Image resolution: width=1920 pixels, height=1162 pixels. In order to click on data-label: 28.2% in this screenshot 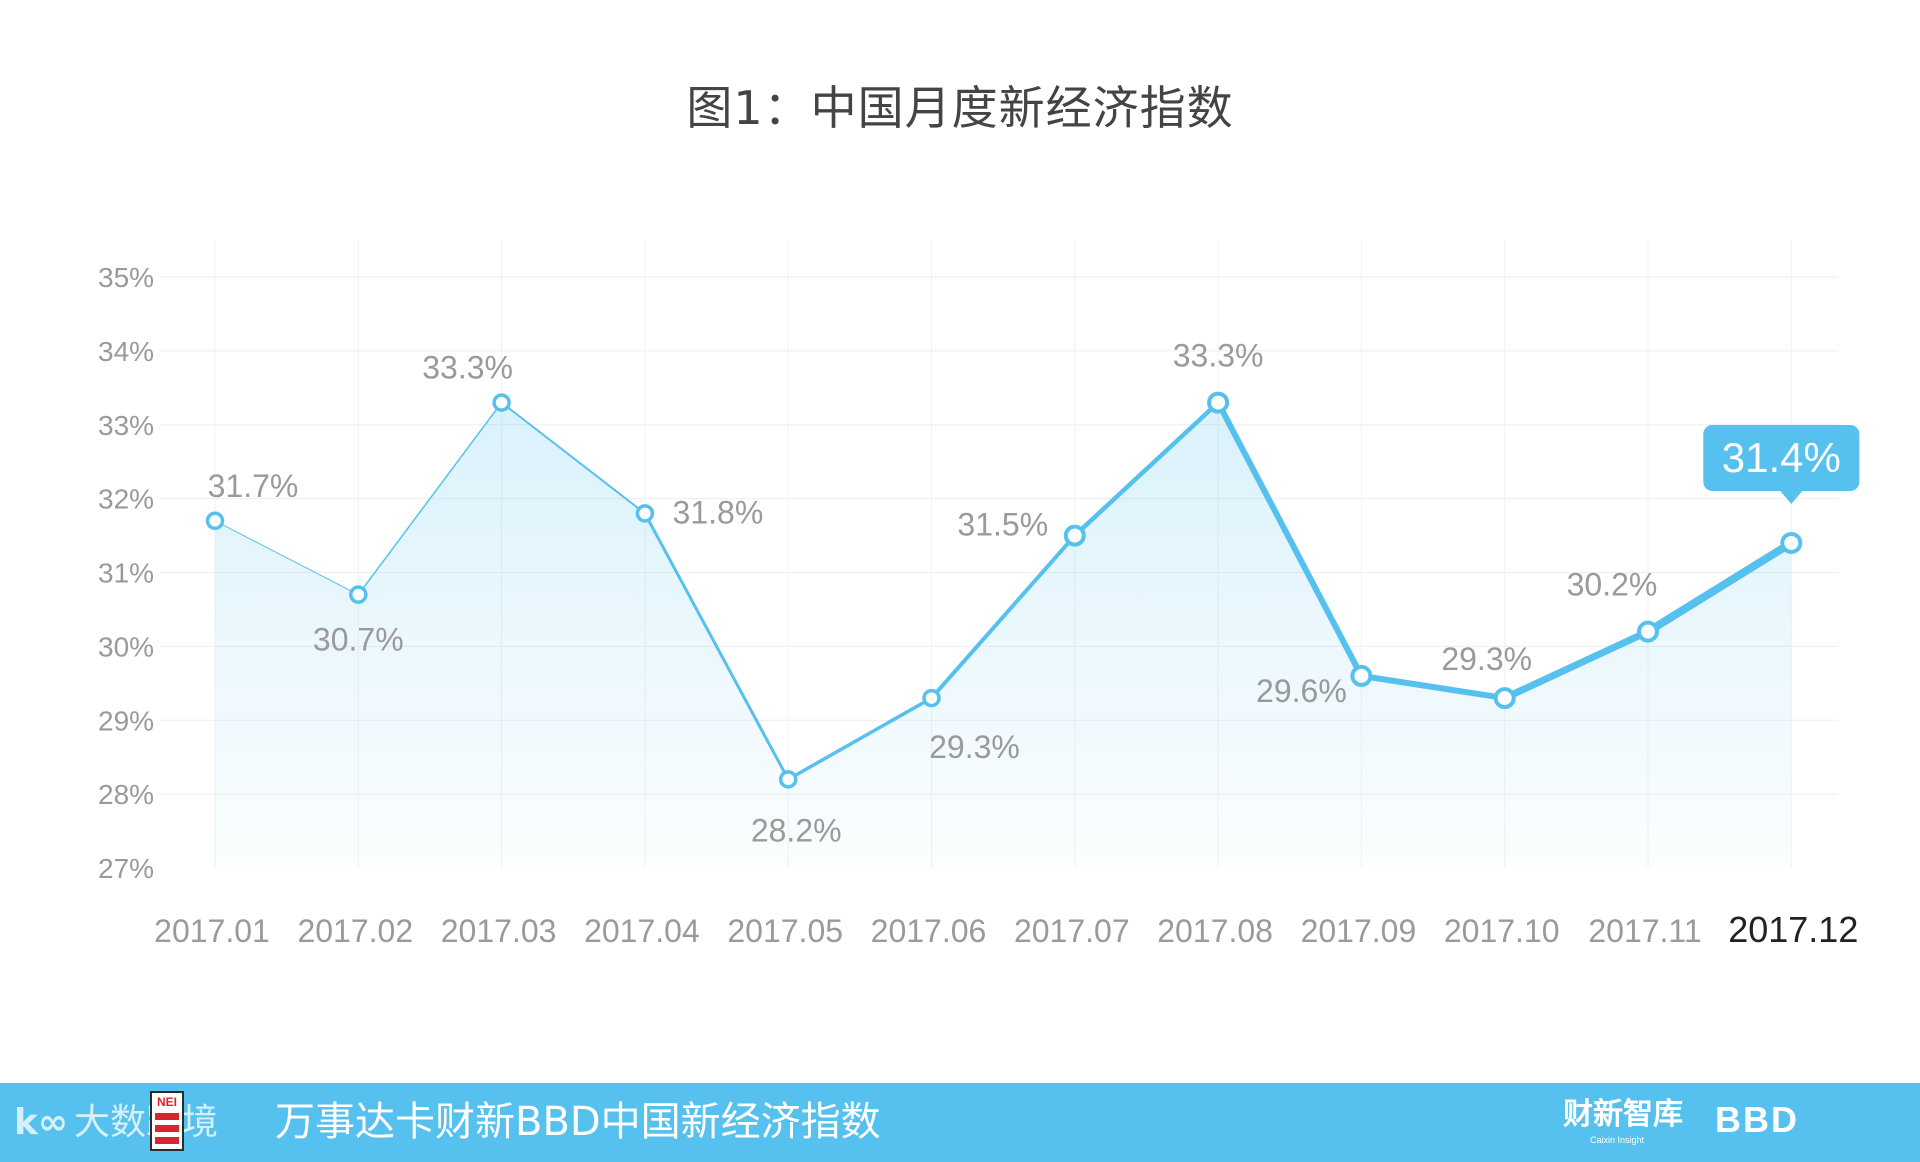, I will do `click(796, 830)`.